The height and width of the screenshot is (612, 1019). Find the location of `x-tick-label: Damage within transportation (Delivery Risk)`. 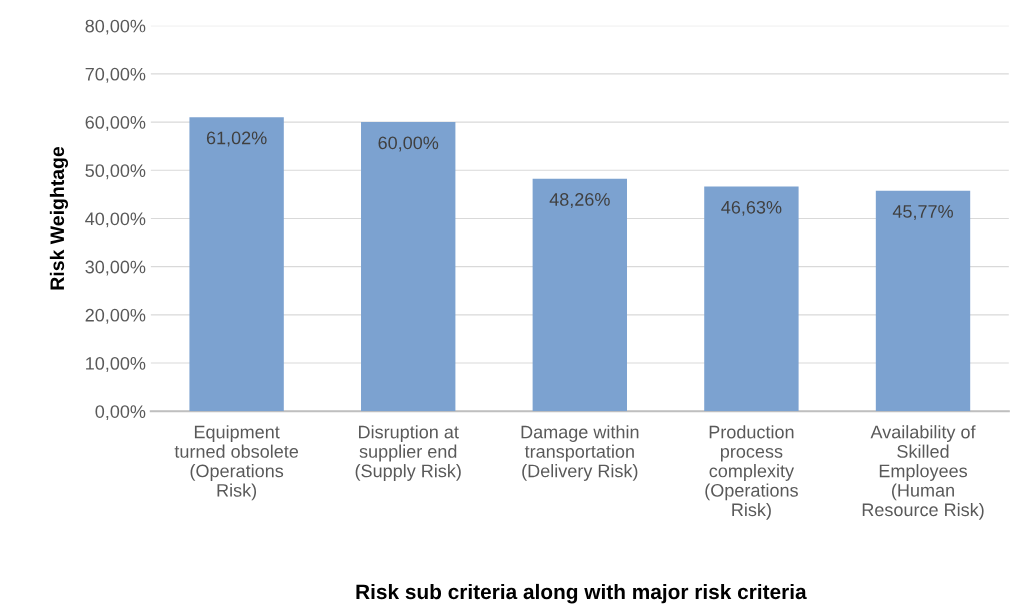

x-tick-label: Damage within transportation (Delivery Risk) is located at coordinates (580, 453).